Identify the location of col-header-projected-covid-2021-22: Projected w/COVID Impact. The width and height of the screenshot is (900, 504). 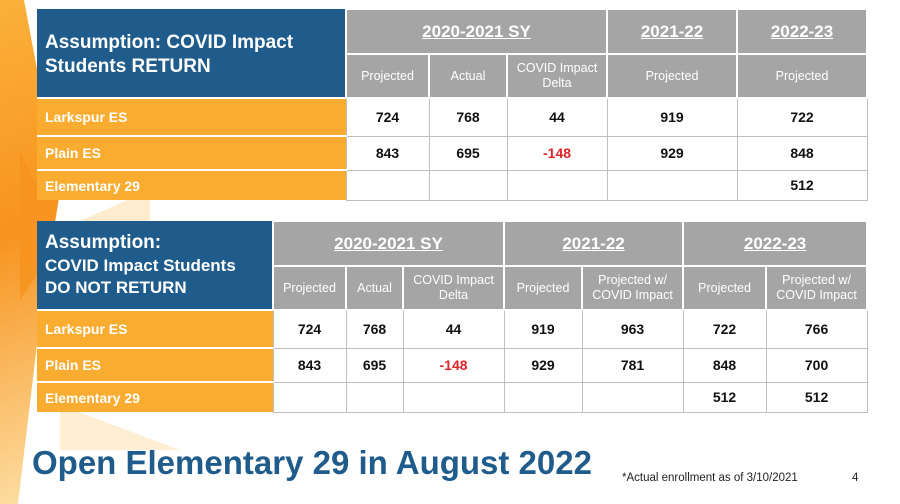
(633, 288).